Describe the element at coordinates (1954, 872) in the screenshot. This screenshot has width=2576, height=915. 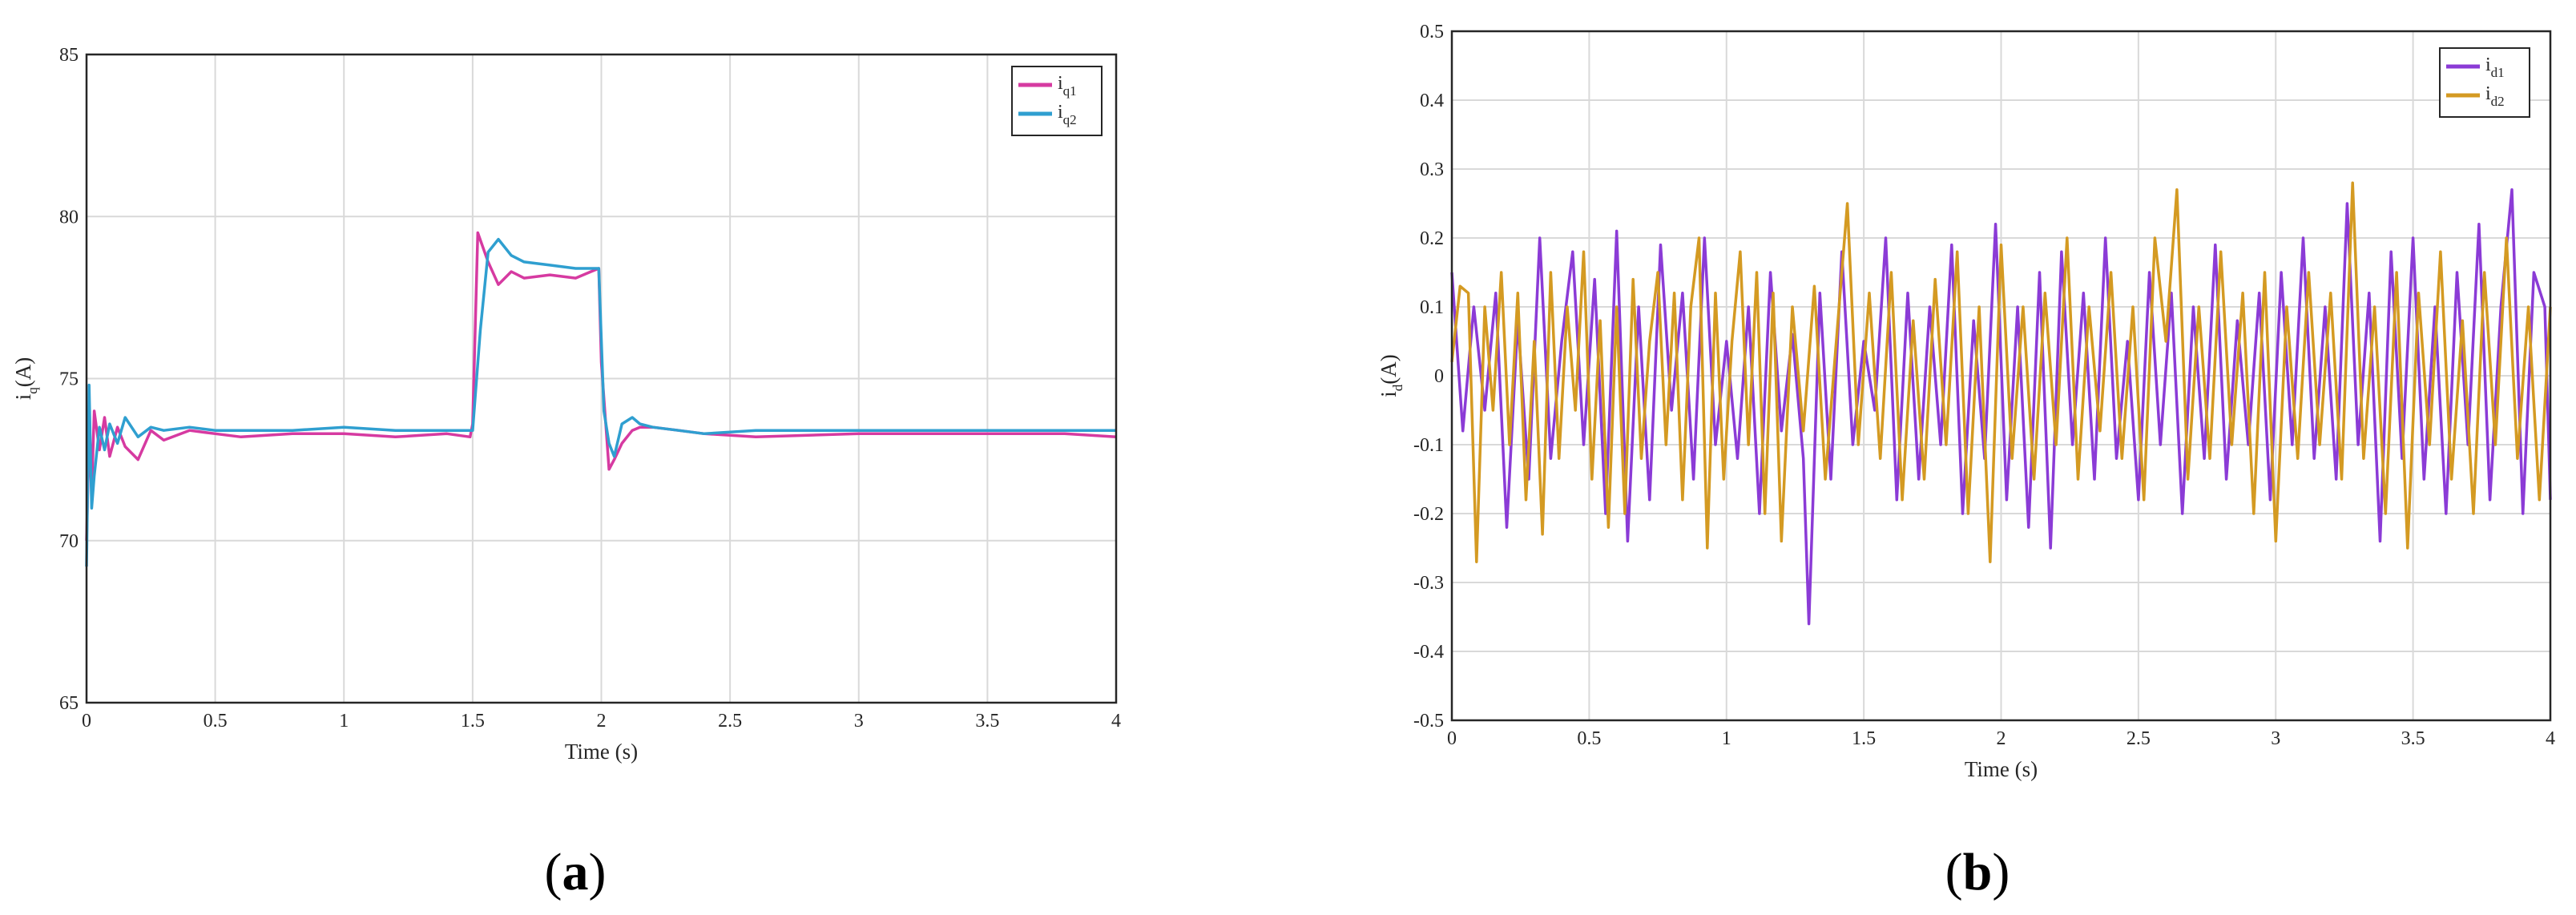
I see `panel-label-b-open: (` at that location.